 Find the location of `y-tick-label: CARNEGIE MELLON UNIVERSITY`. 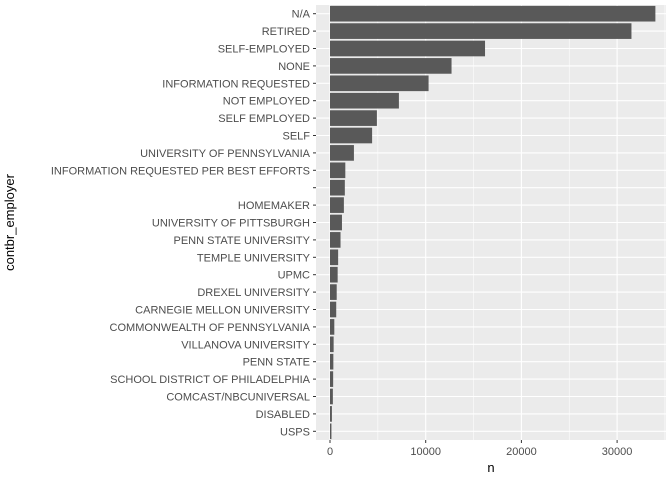

y-tick-label: CARNEGIE MELLON UNIVERSITY is located at coordinates (222, 311).